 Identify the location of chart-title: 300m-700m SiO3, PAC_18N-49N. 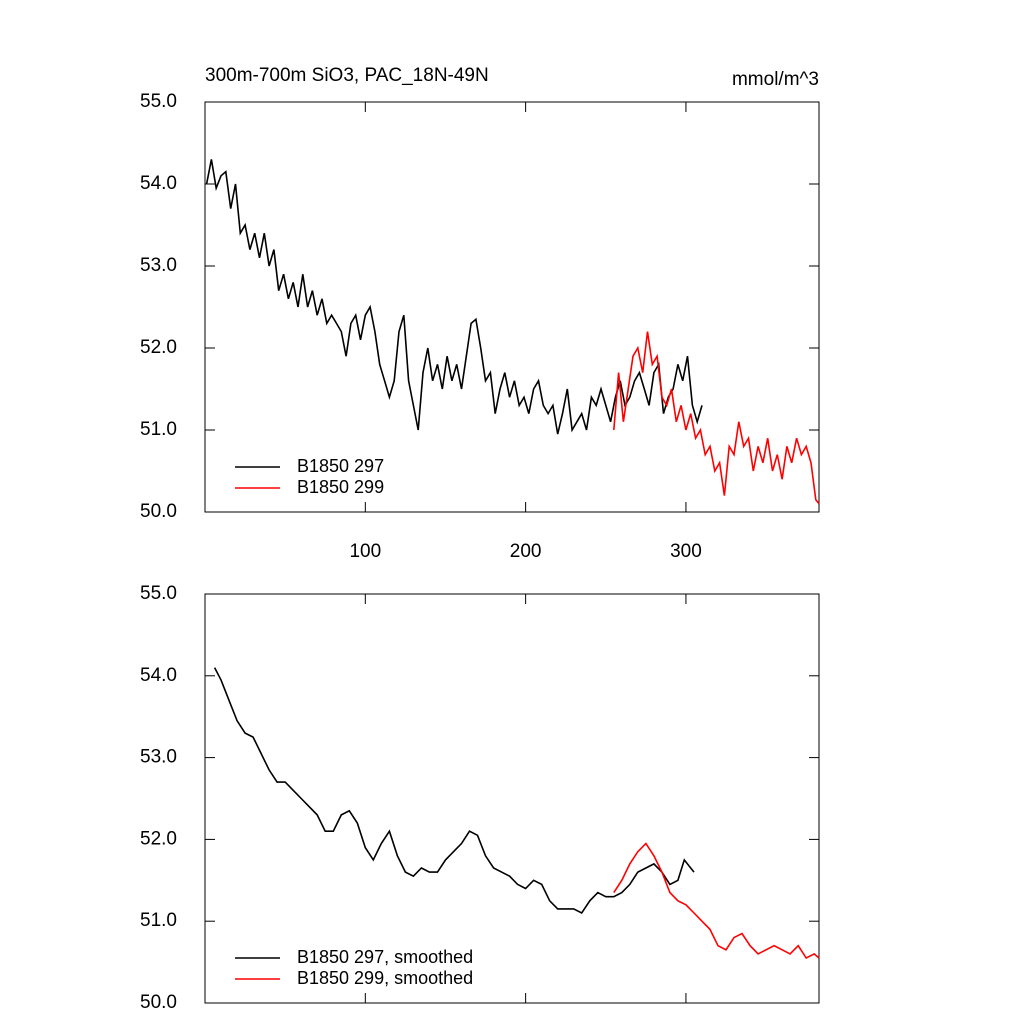
(347, 75).